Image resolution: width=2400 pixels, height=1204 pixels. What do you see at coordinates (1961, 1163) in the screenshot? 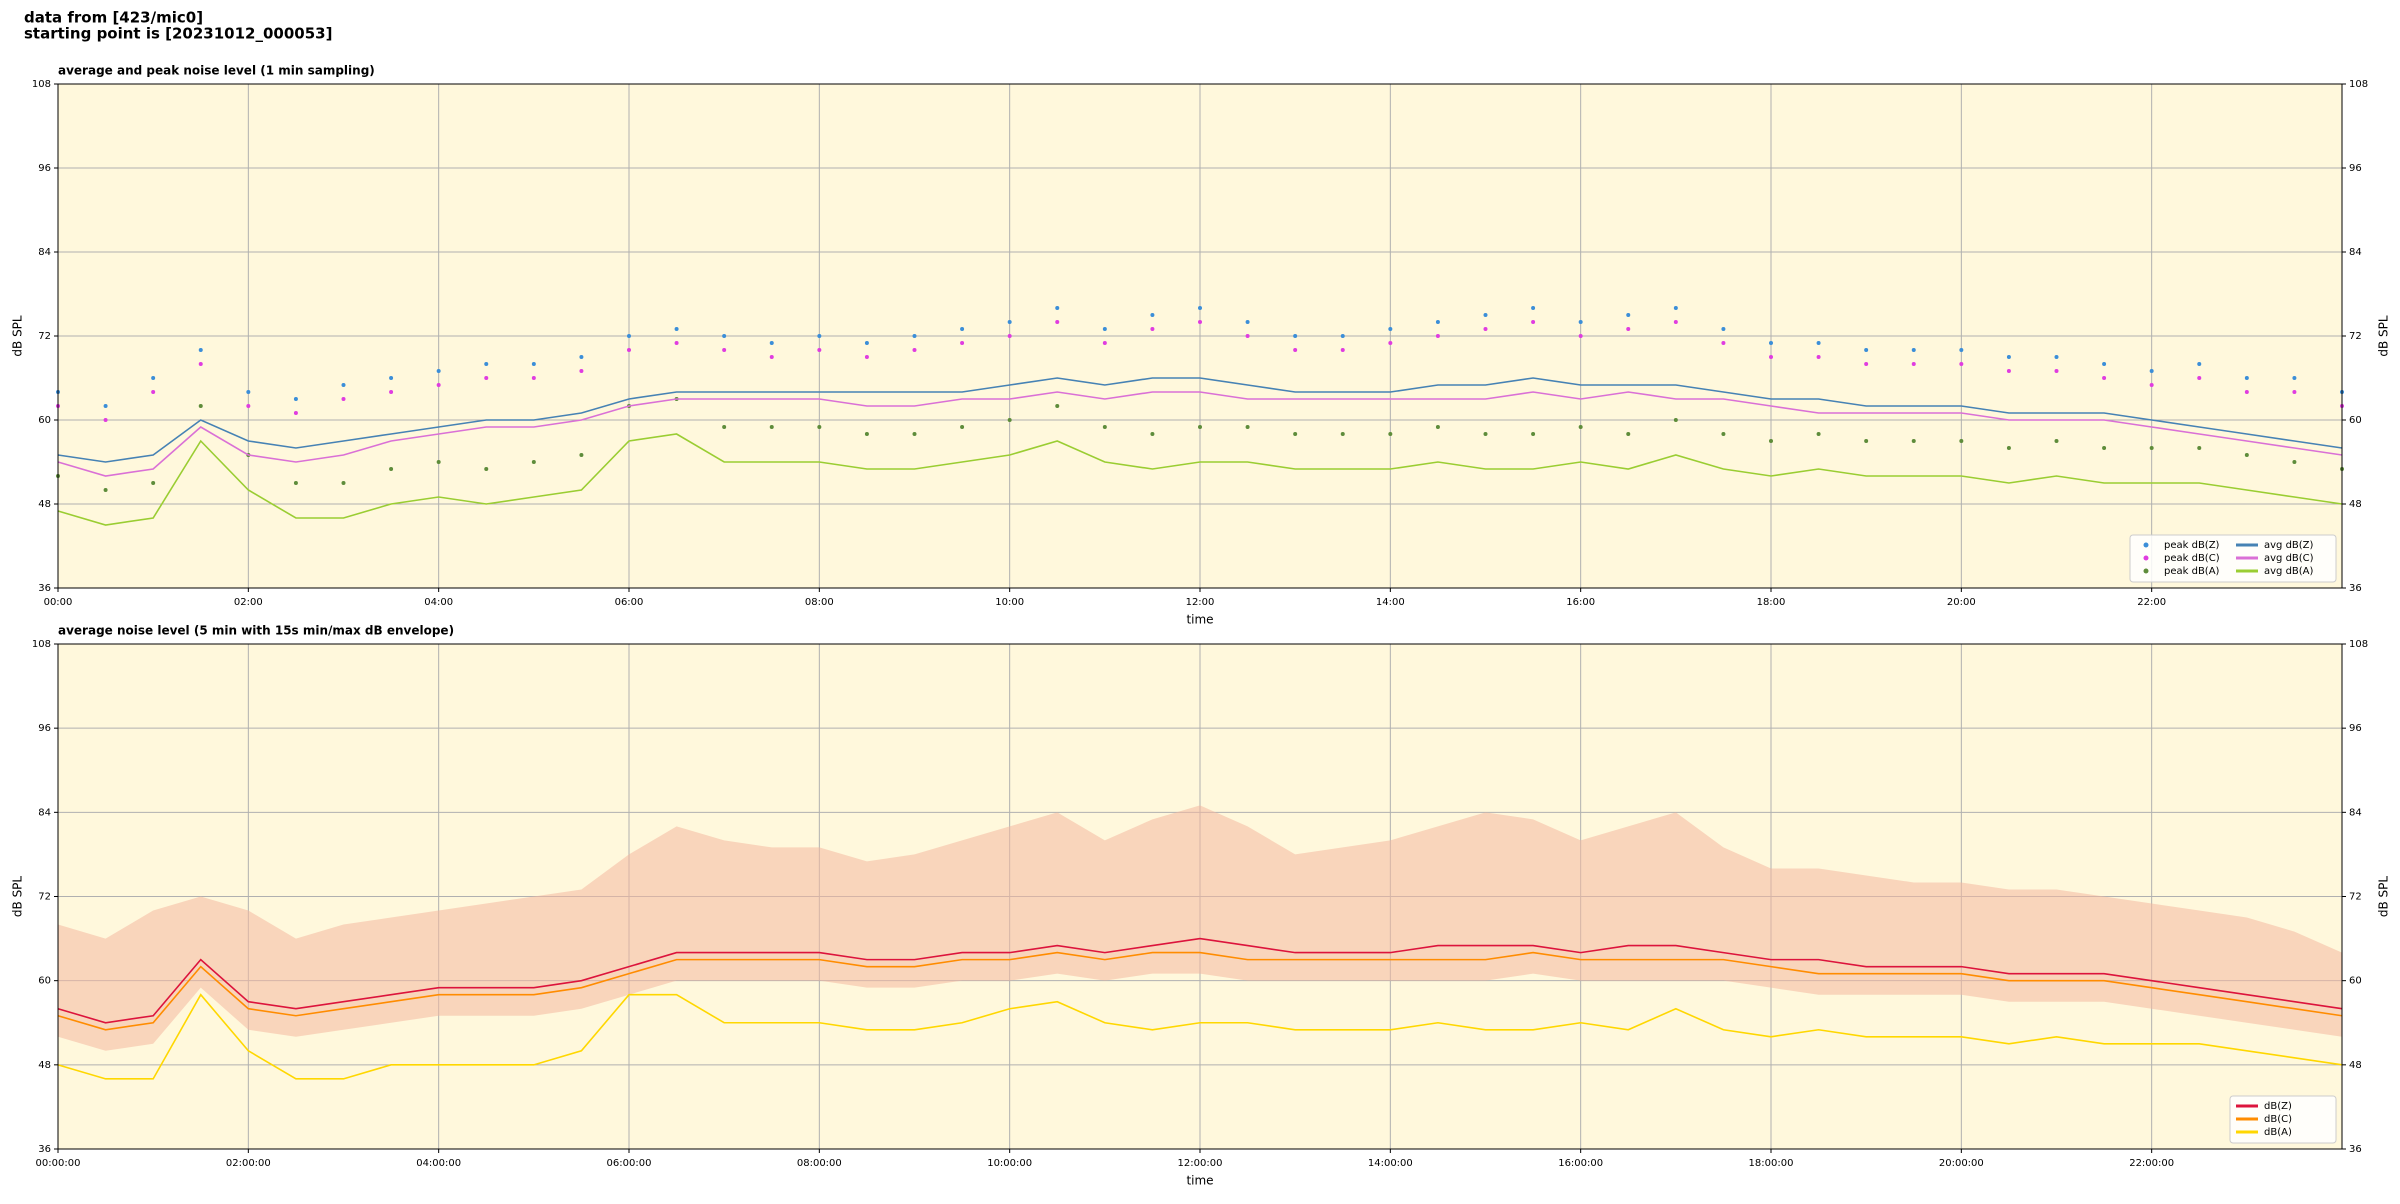
I see `x-tick-label: 20:00:00` at bounding box center [1961, 1163].